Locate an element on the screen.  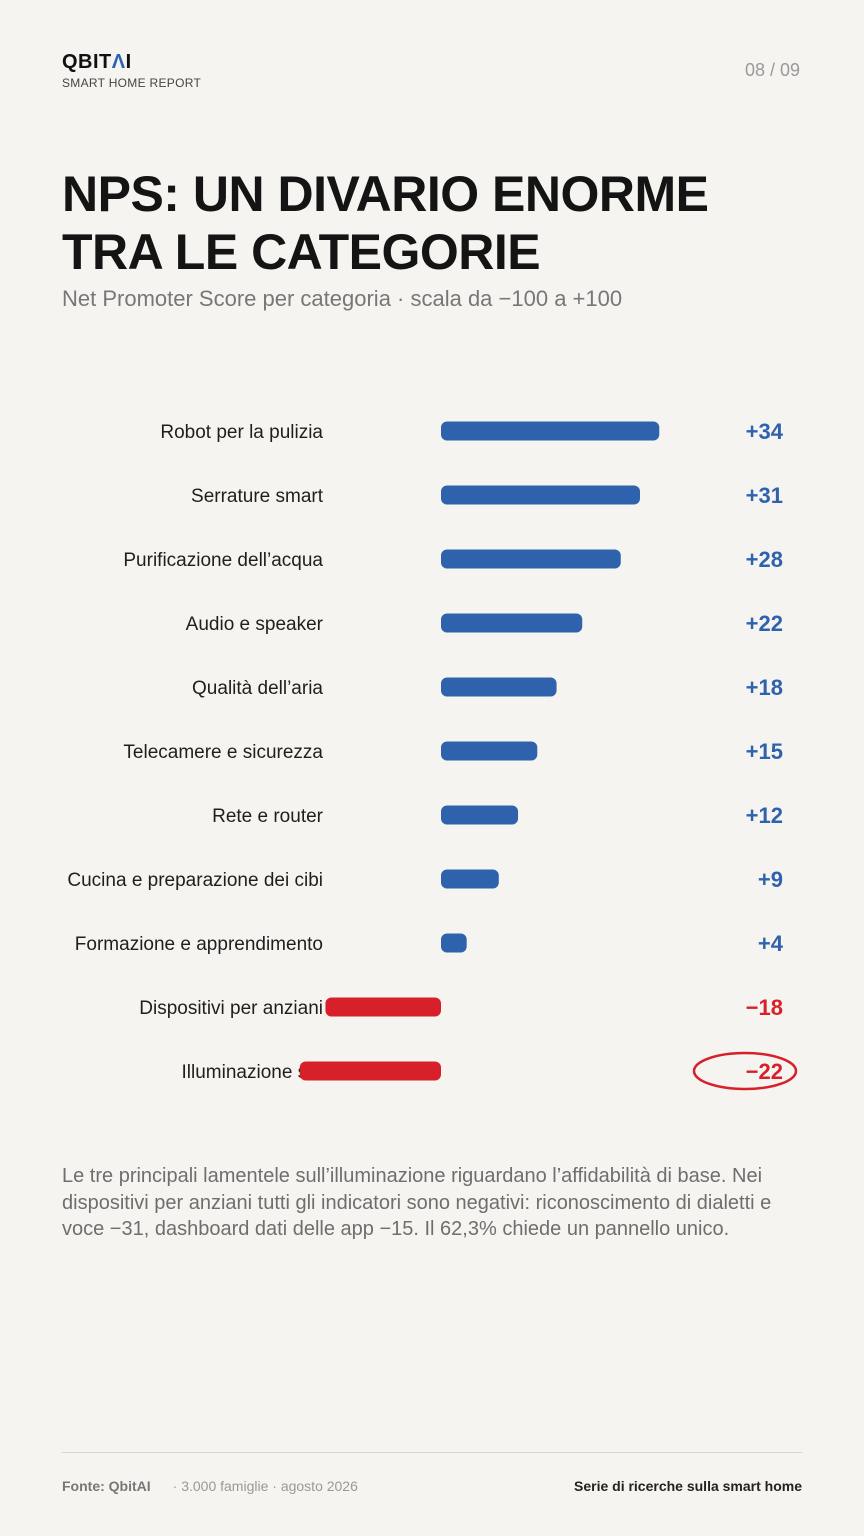
page-indicator: 08 / 09 is located at coordinates (772, 70).